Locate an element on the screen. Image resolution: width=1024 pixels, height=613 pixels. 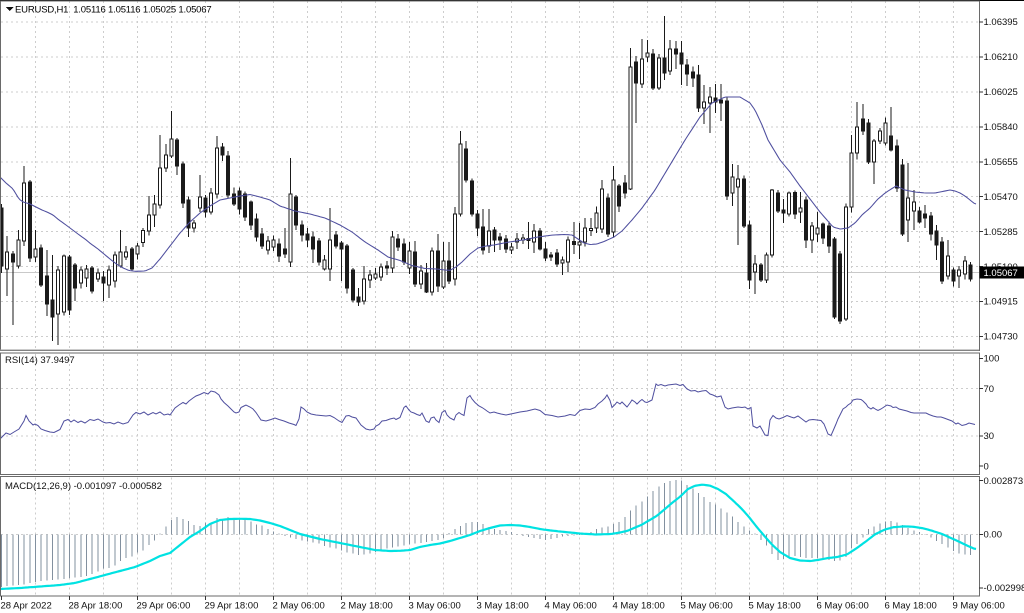
svg-text: 3 May 18:00 is located at coordinates (503, 606).